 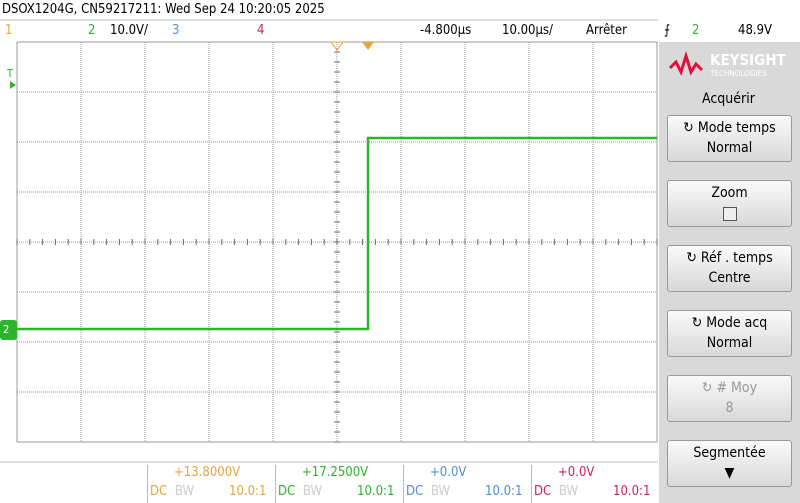 What do you see at coordinates (729, 398) in the screenshot?
I see `softkey: ↻ # Moy 8` at bounding box center [729, 398].